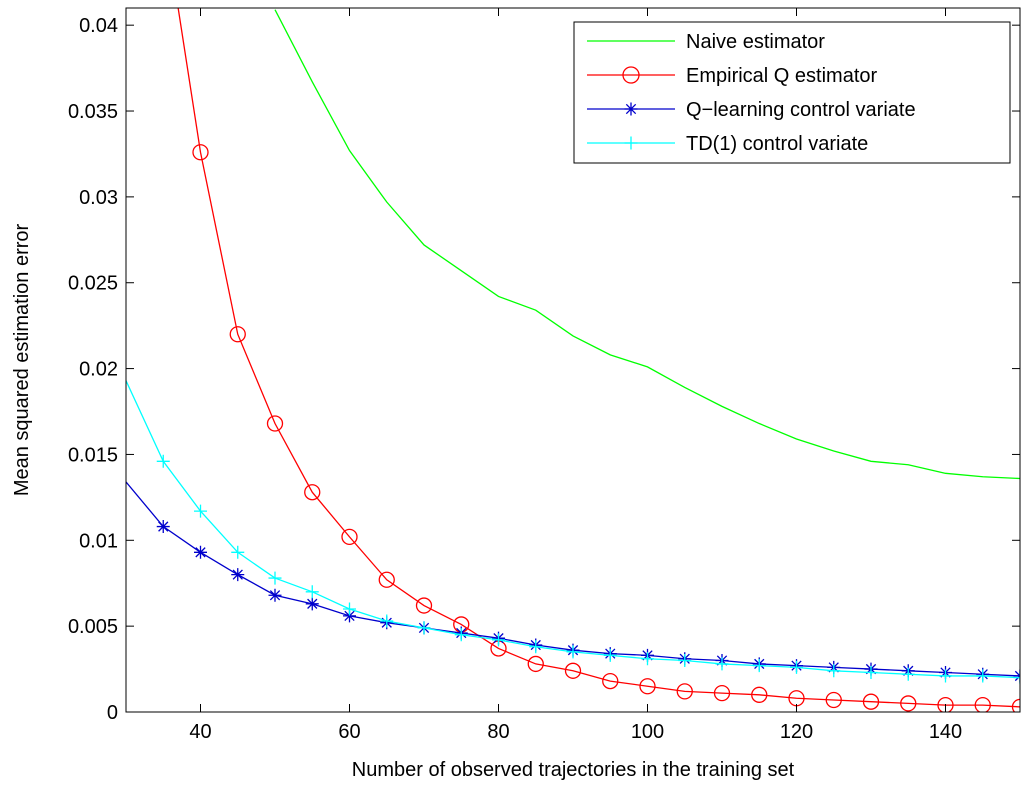 This screenshot has width=1029, height=785. I want to click on legend-entry: TD(1) control variate, so click(727, 144).